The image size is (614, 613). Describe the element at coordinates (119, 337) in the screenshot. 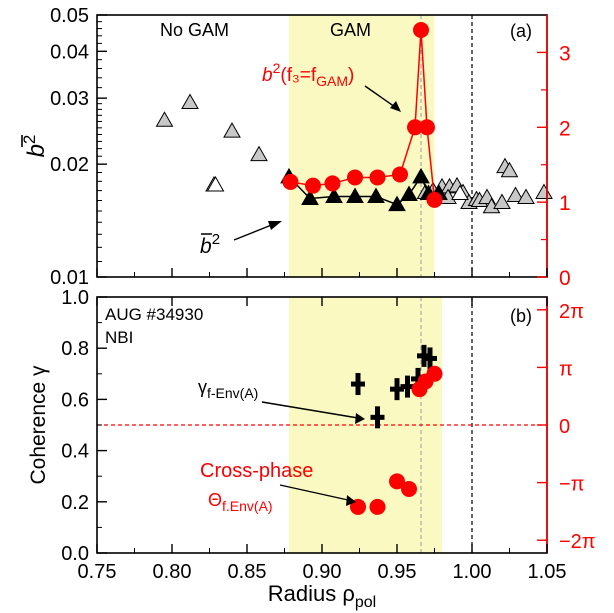

I see `heating-label: NBI` at that location.